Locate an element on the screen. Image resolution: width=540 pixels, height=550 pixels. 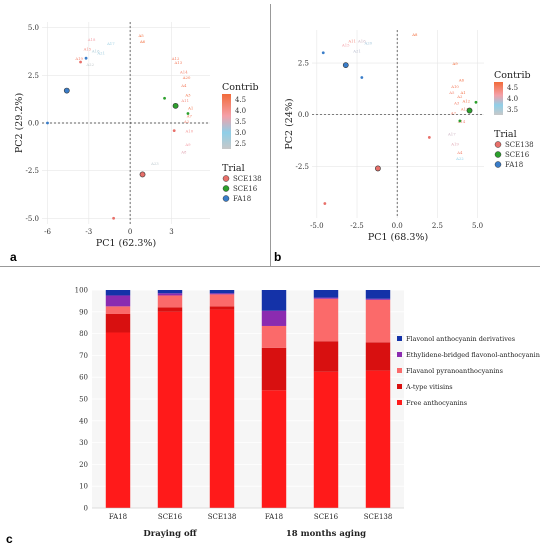
variable-label: A12 is located at coordinates (175, 58).